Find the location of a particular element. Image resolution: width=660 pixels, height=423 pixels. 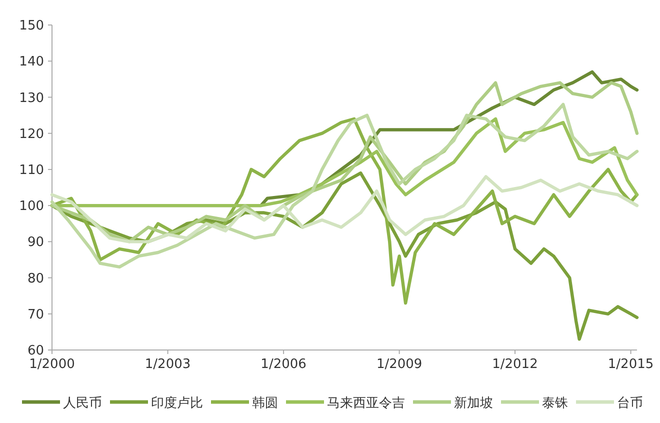

y-tick-label: 110 is located at coordinates (31, 170).